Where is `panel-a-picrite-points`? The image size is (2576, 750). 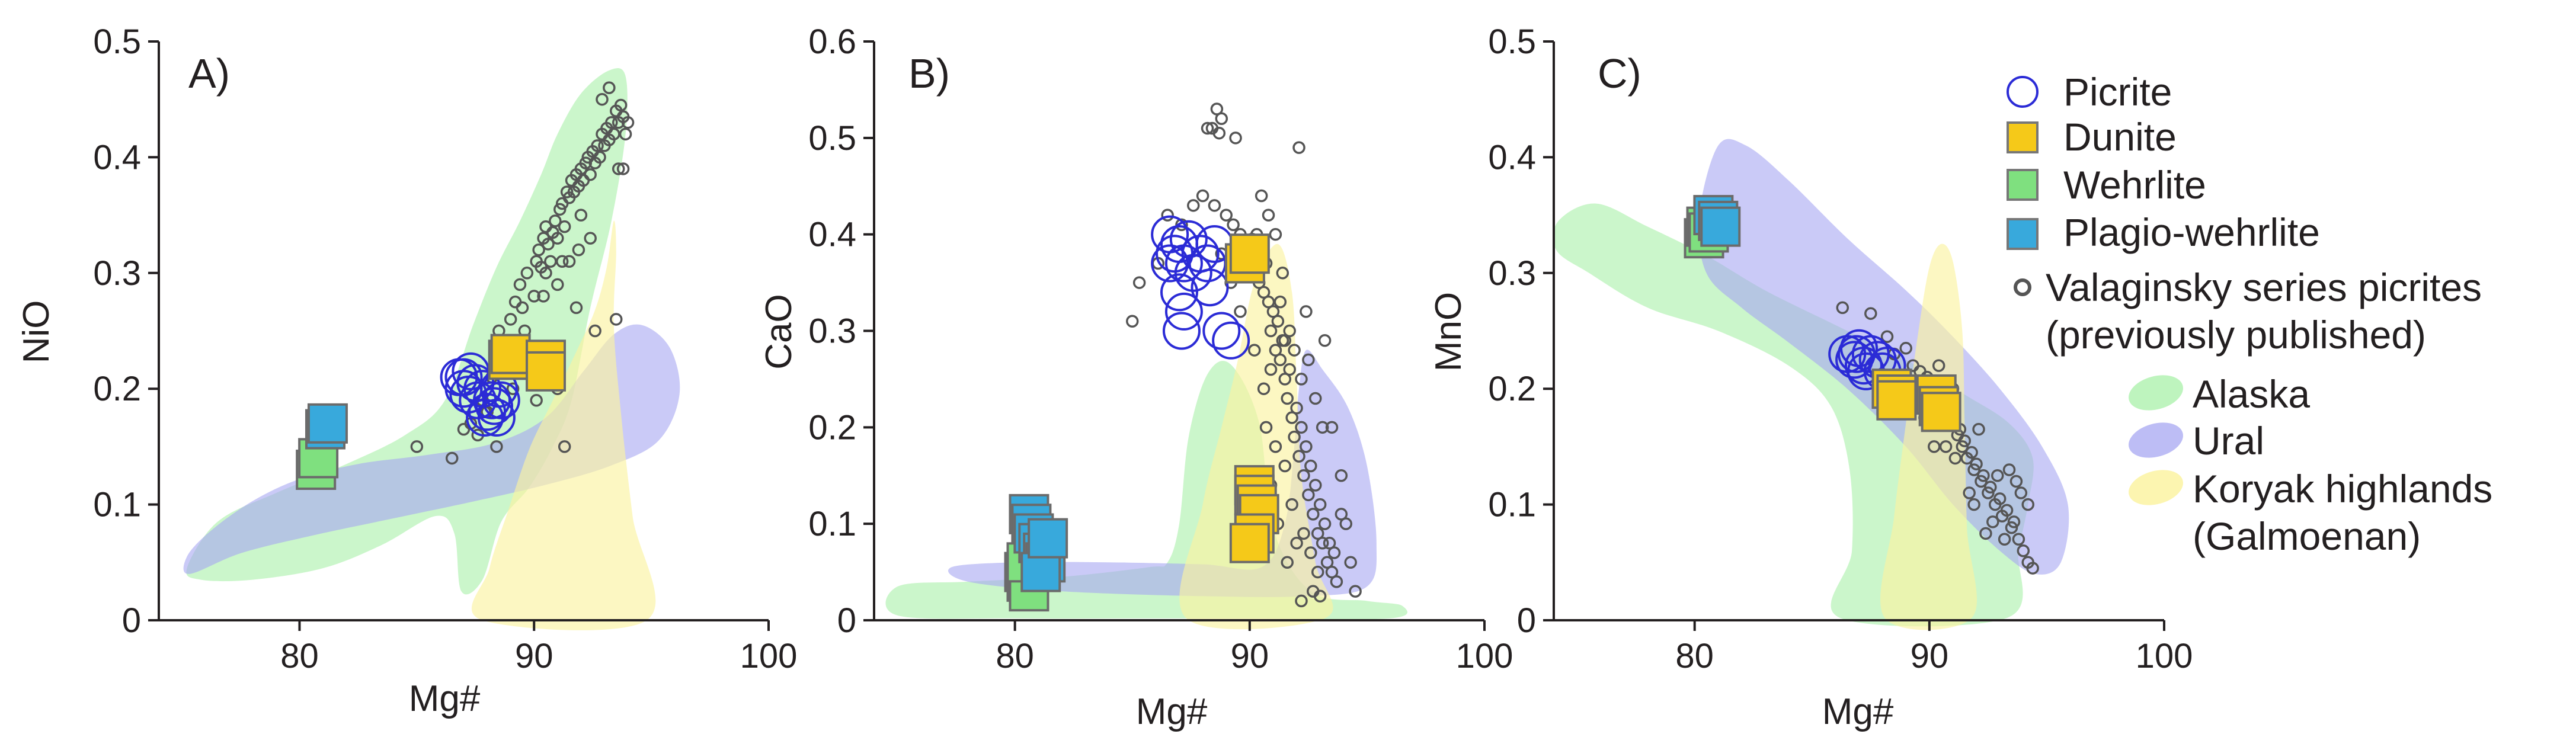 panel-a-picrite-points is located at coordinates (480, 394).